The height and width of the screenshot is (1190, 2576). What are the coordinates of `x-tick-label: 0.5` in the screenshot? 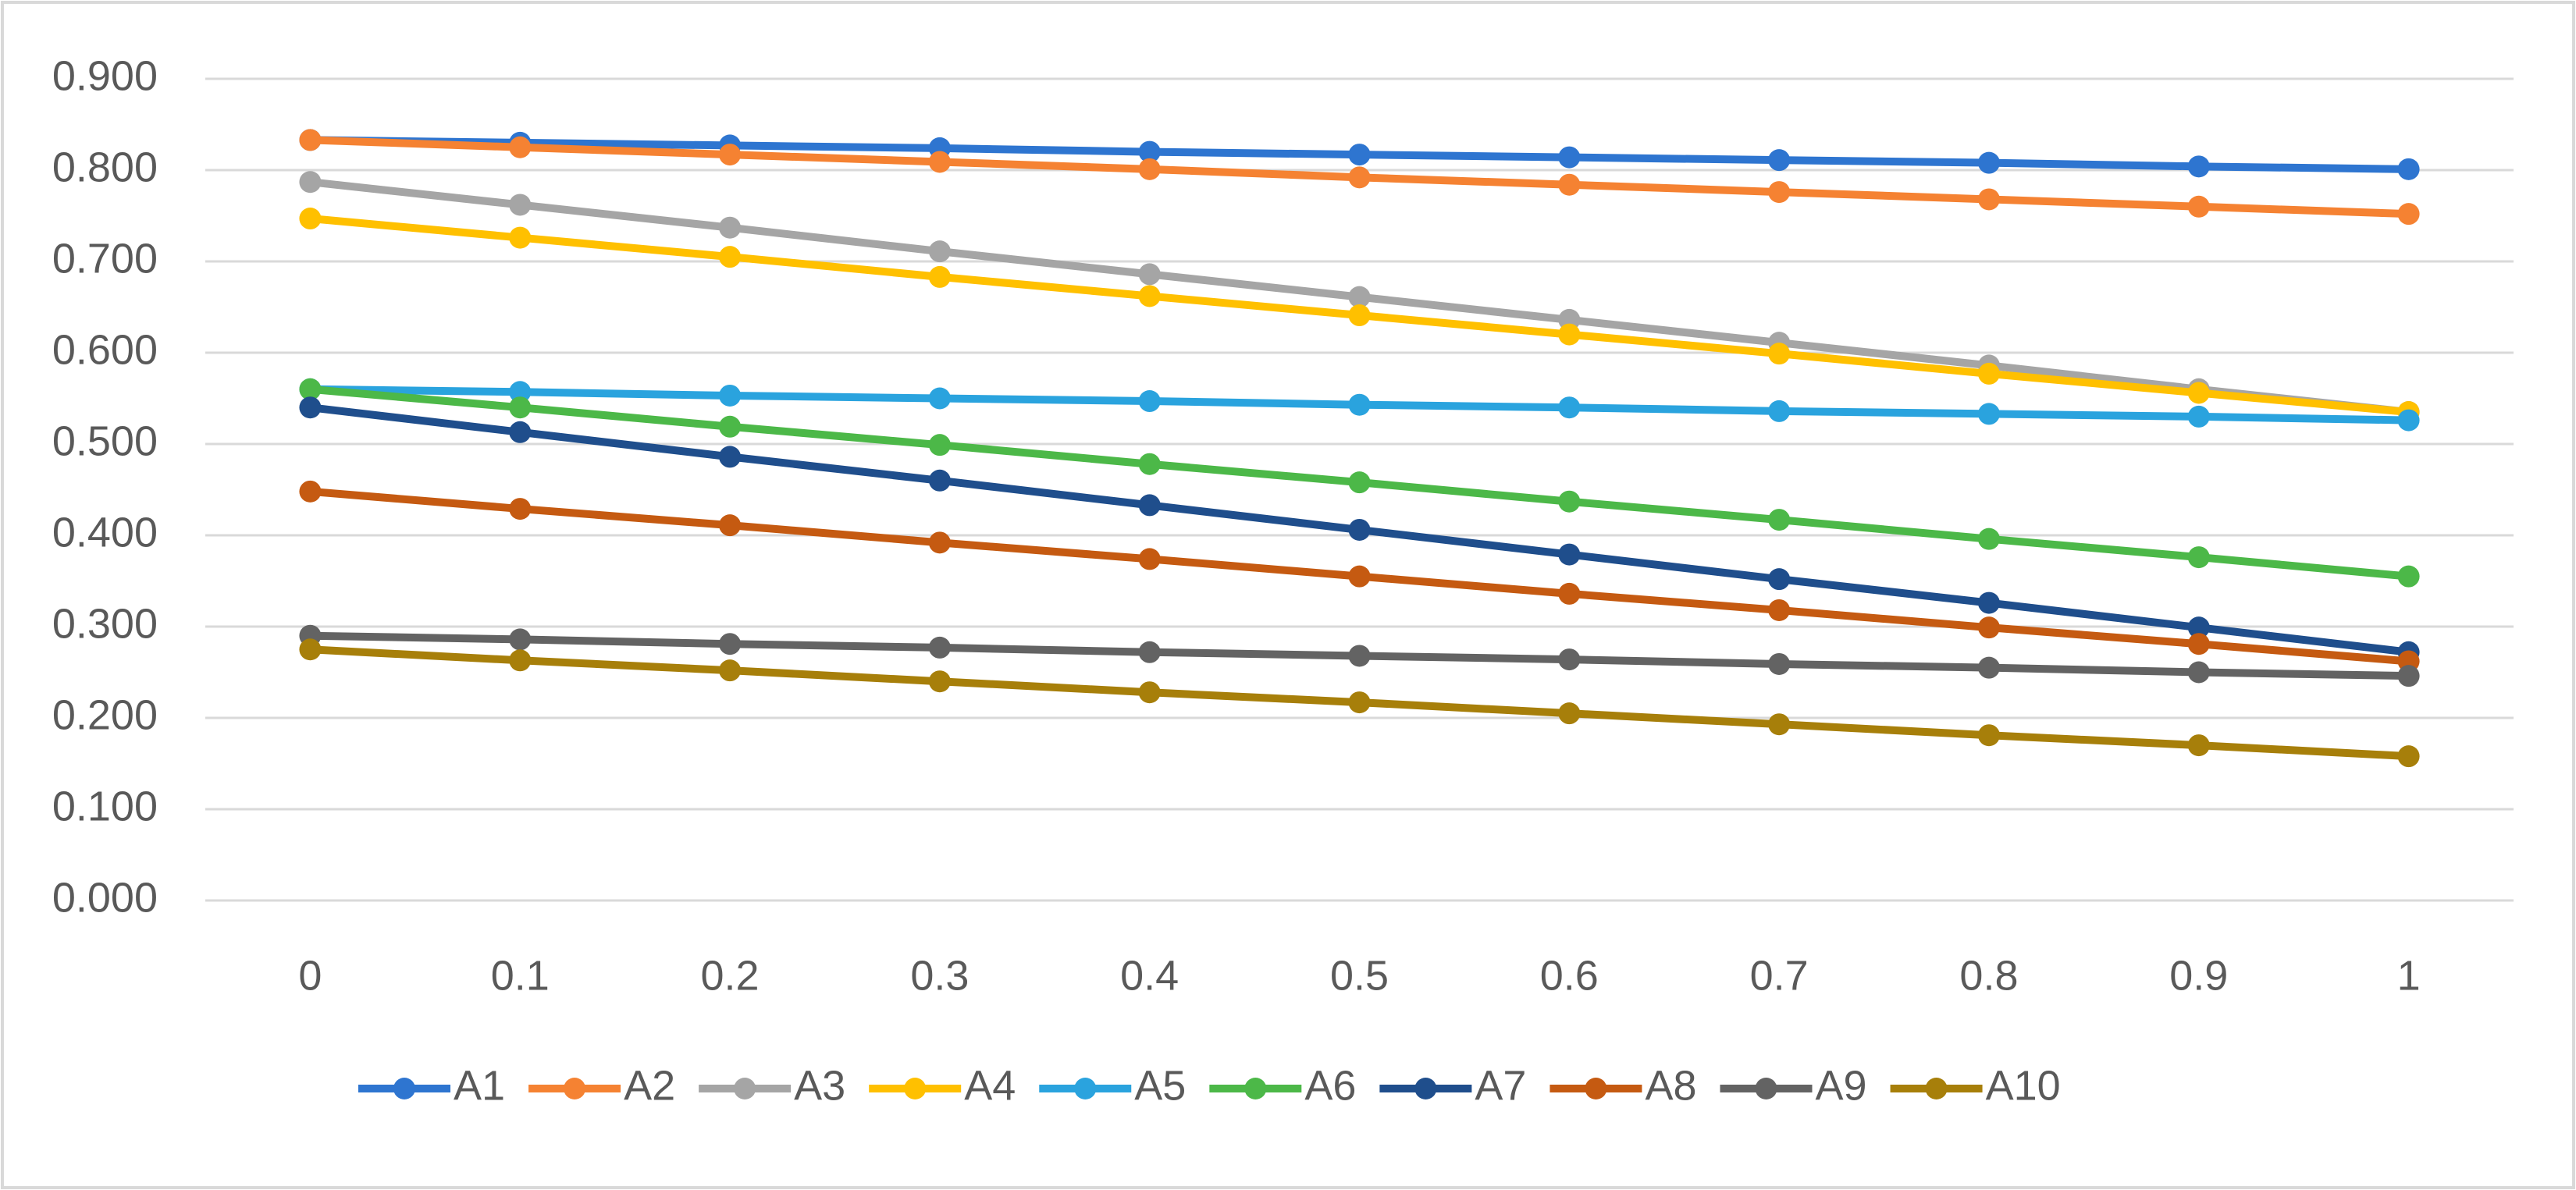 It's located at (1359, 975).